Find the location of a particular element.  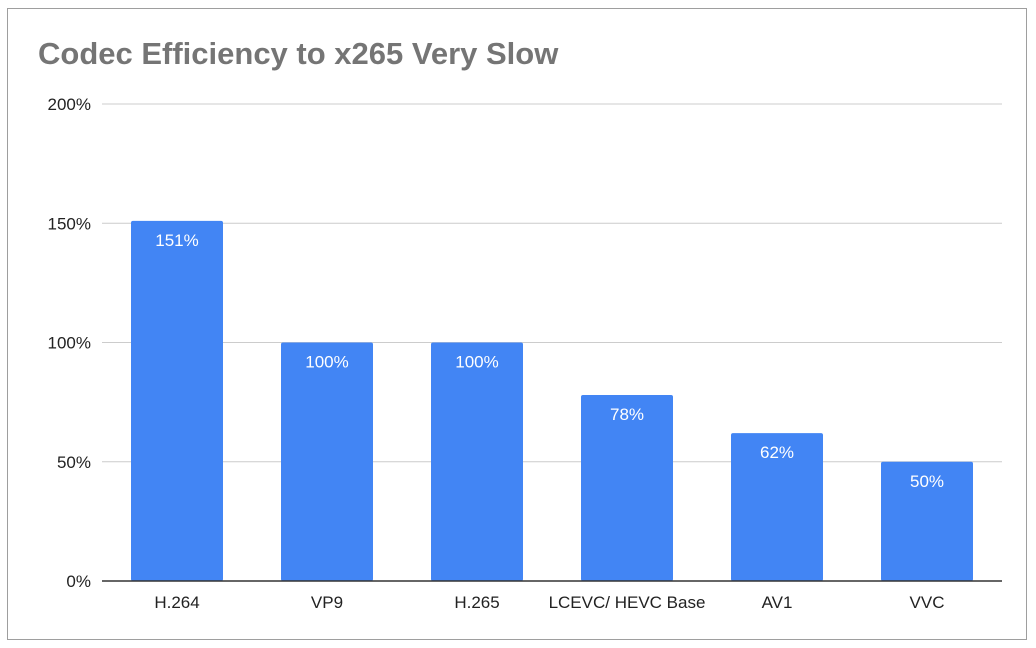

chart-title: Codec Efficiency to x265 Very Slow is located at coordinates (298, 53).